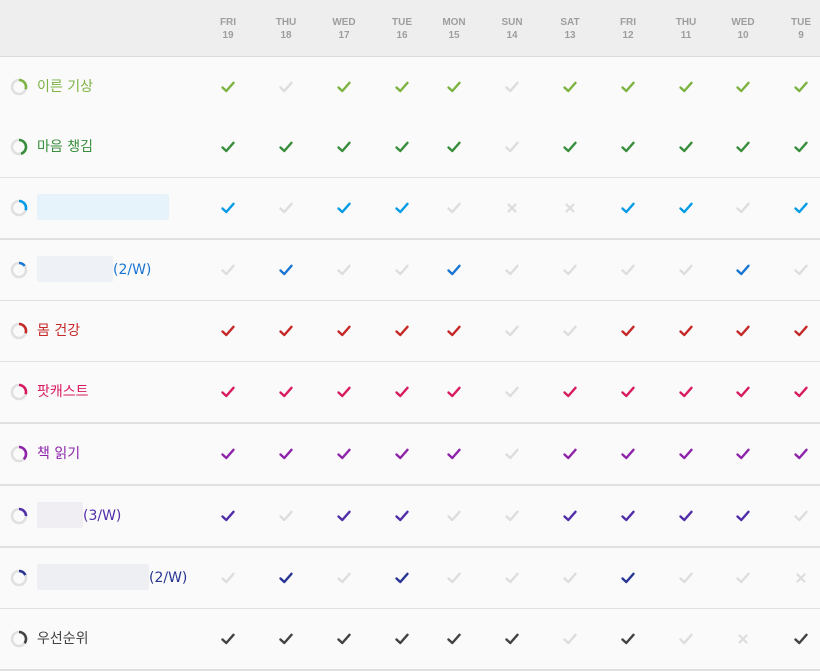 The height and width of the screenshot is (671, 820). What do you see at coordinates (410, 148) in the screenshot?
I see `habit-row: 마음 챙김` at bounding box center [410, 148].